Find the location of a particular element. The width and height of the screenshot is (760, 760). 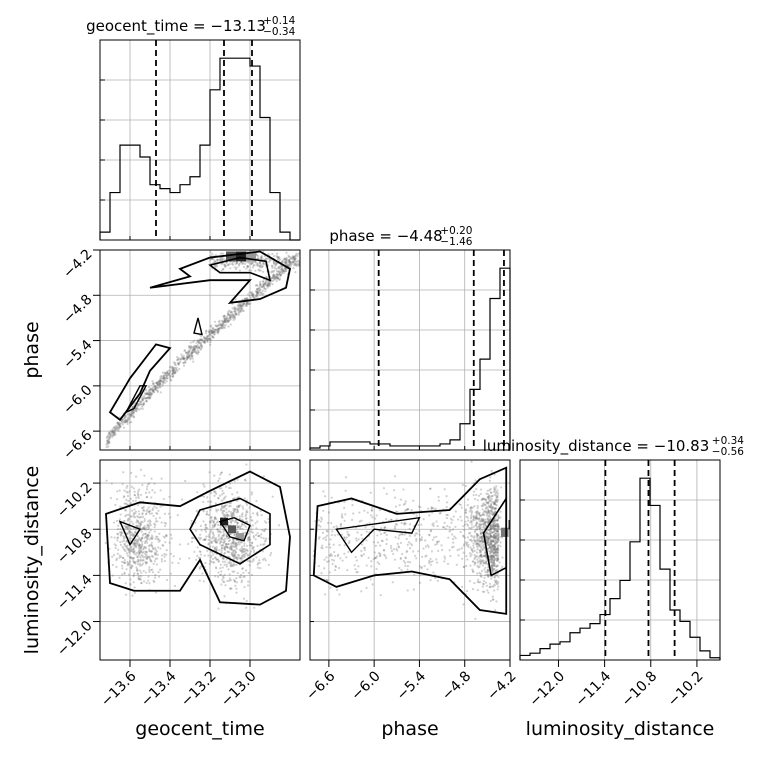

histogram-geocent_time: geocent_time = −13.13+0.14−0.34 is located at coordinates (193, 128).